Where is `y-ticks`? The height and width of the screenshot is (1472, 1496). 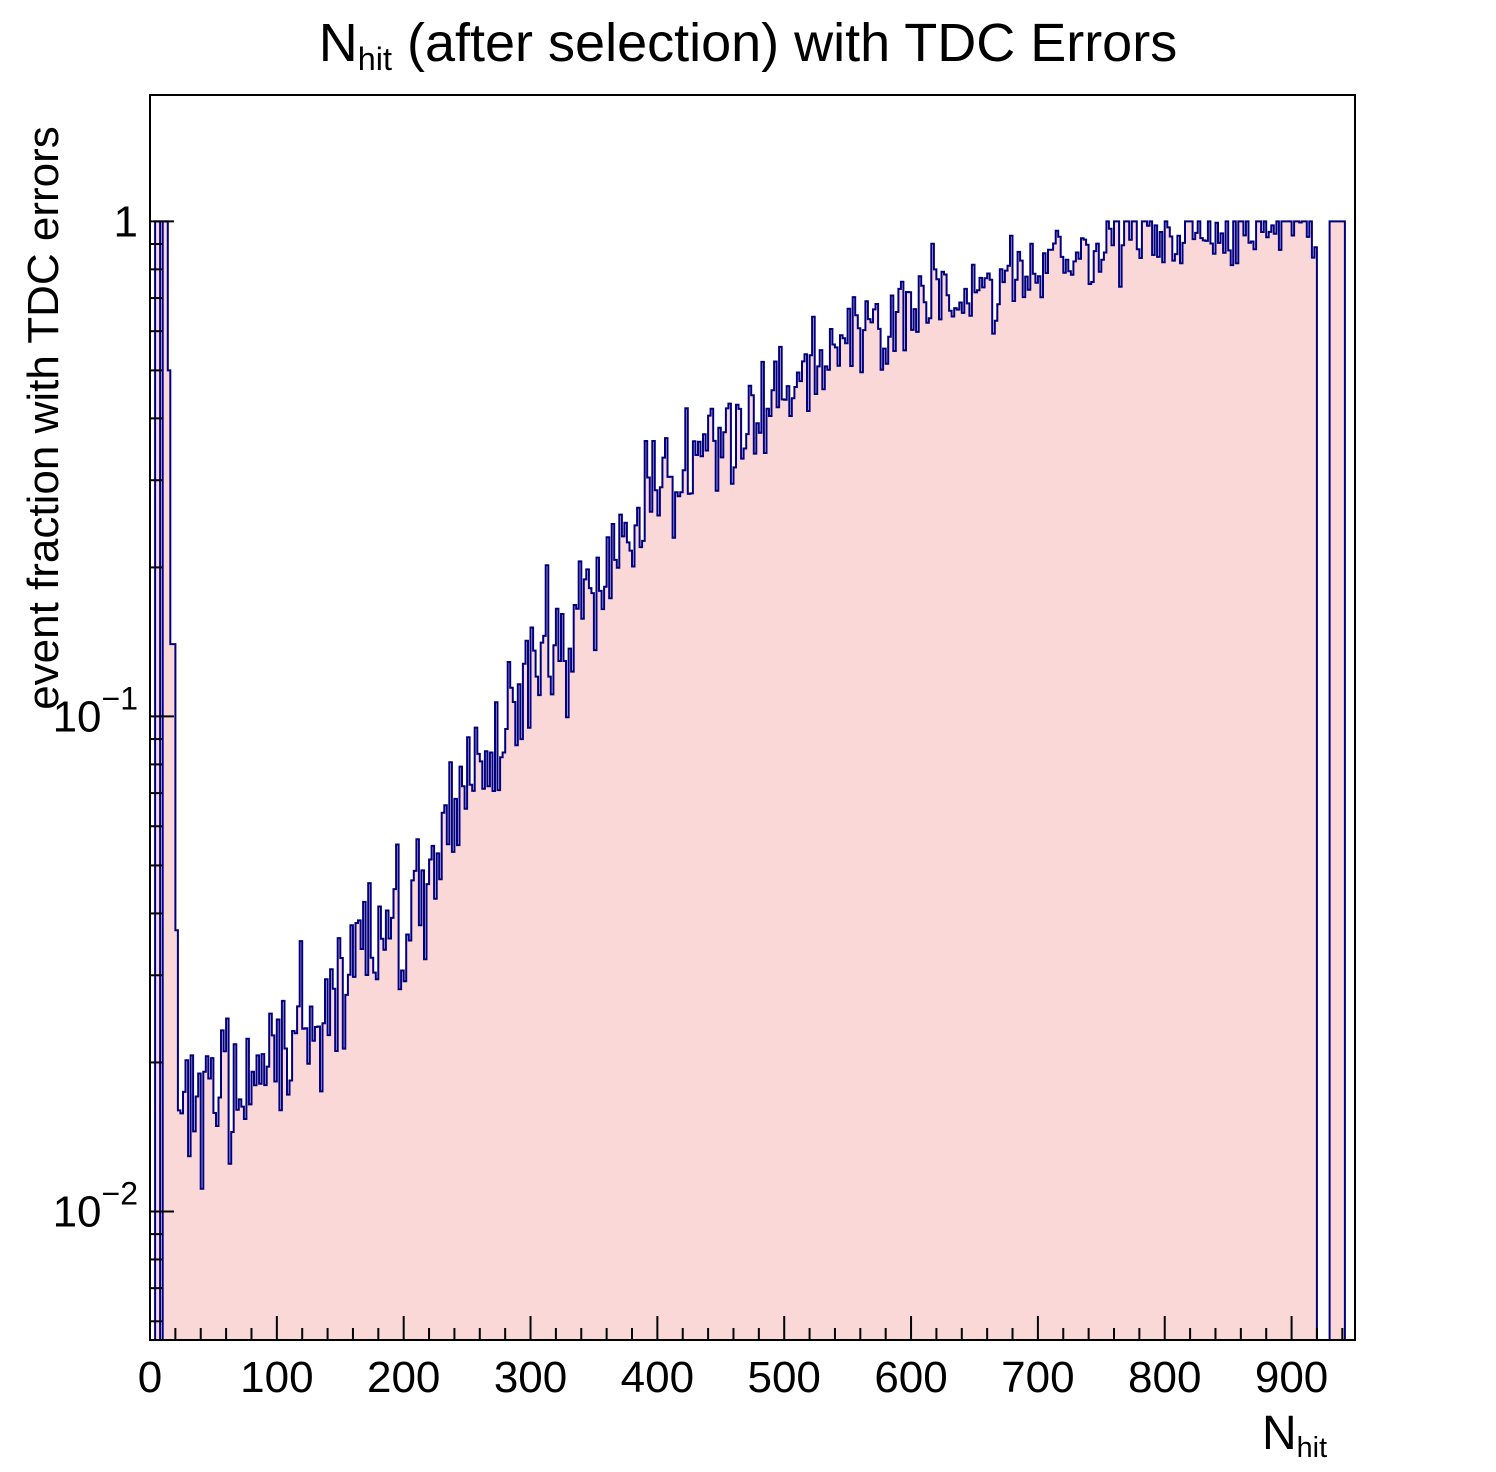 y-ticks is located at coordinates (162, 771).